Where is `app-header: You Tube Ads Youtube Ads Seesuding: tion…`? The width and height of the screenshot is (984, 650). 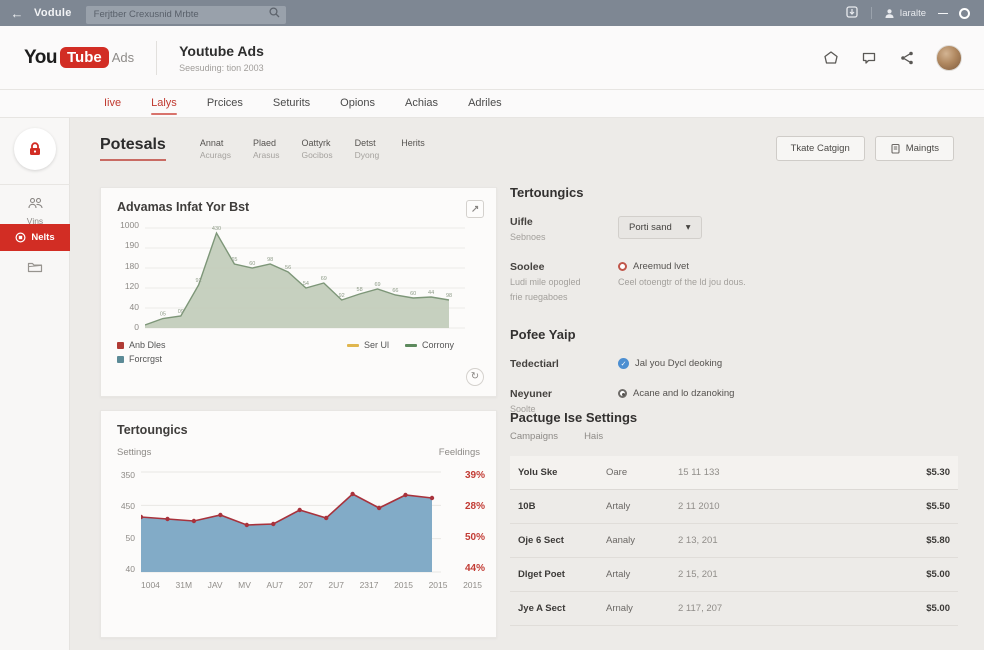 app-header: You Tube Ads Youtube Ads Seesuding: tion… is located at coordinates (492, 58).